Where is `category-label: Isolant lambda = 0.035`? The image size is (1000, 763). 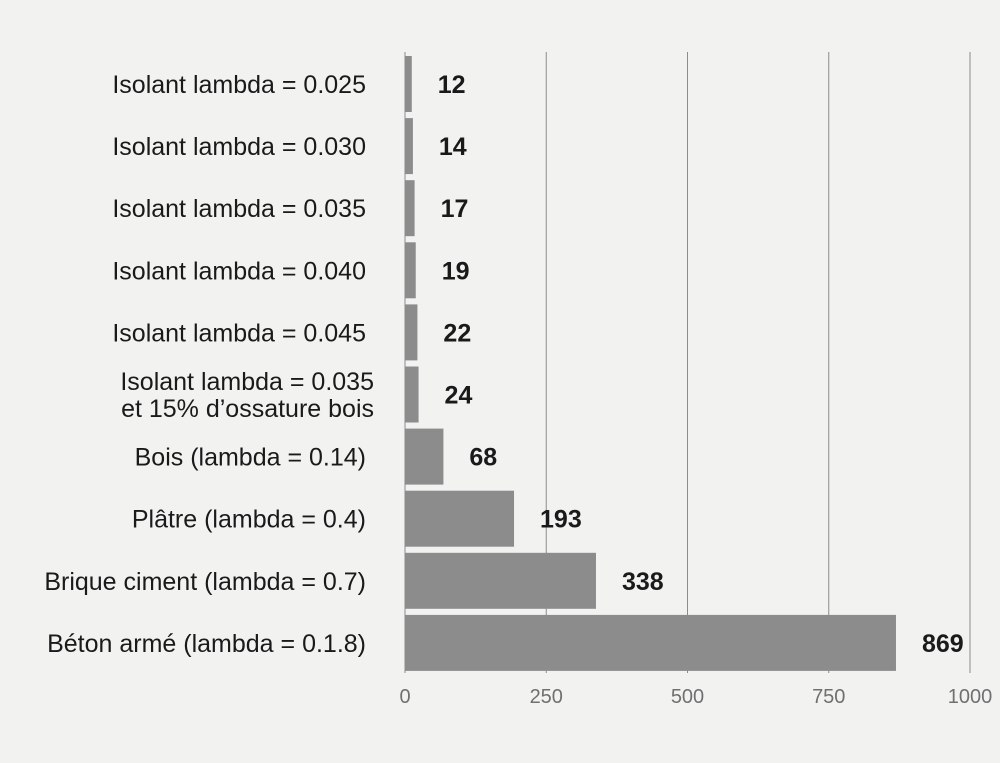 category-label: Isolant lambda = 0.035 is located at coordinates (239, 209).